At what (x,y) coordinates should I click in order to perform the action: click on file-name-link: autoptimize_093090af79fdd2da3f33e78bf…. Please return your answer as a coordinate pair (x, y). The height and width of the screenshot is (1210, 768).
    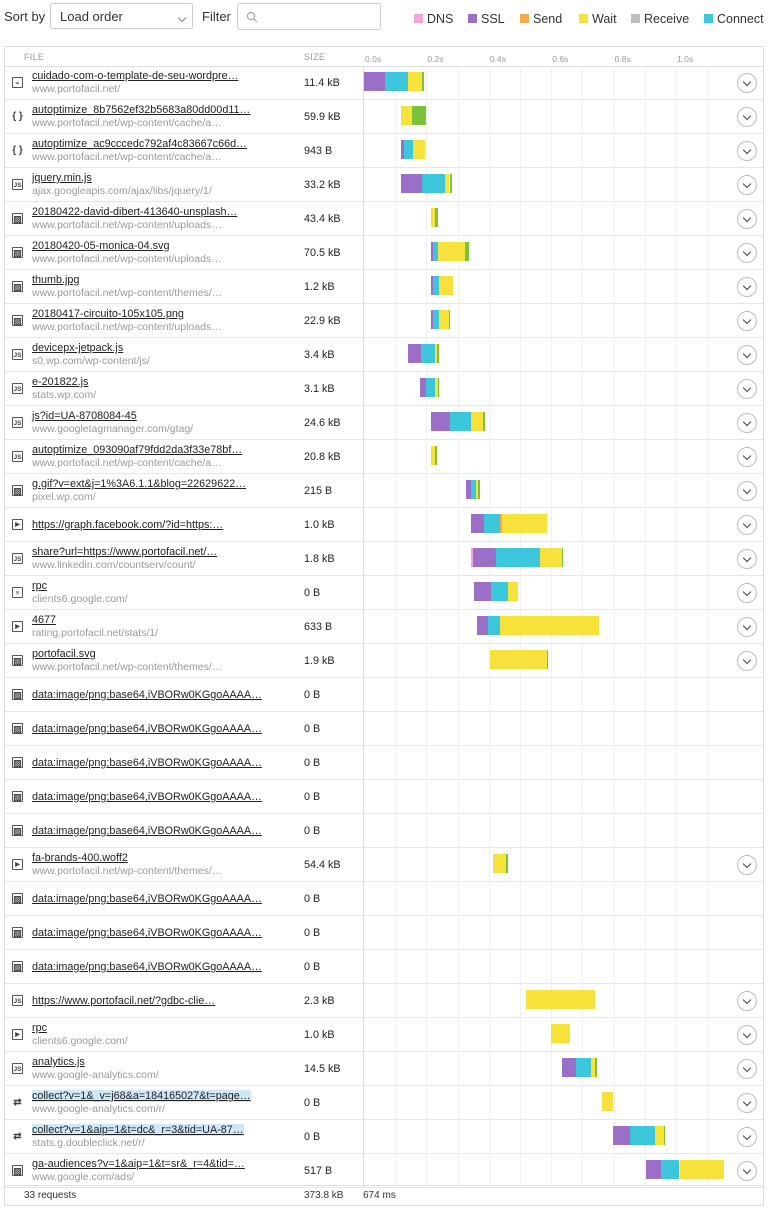
    Looking at the image, I should click on (137, 450).